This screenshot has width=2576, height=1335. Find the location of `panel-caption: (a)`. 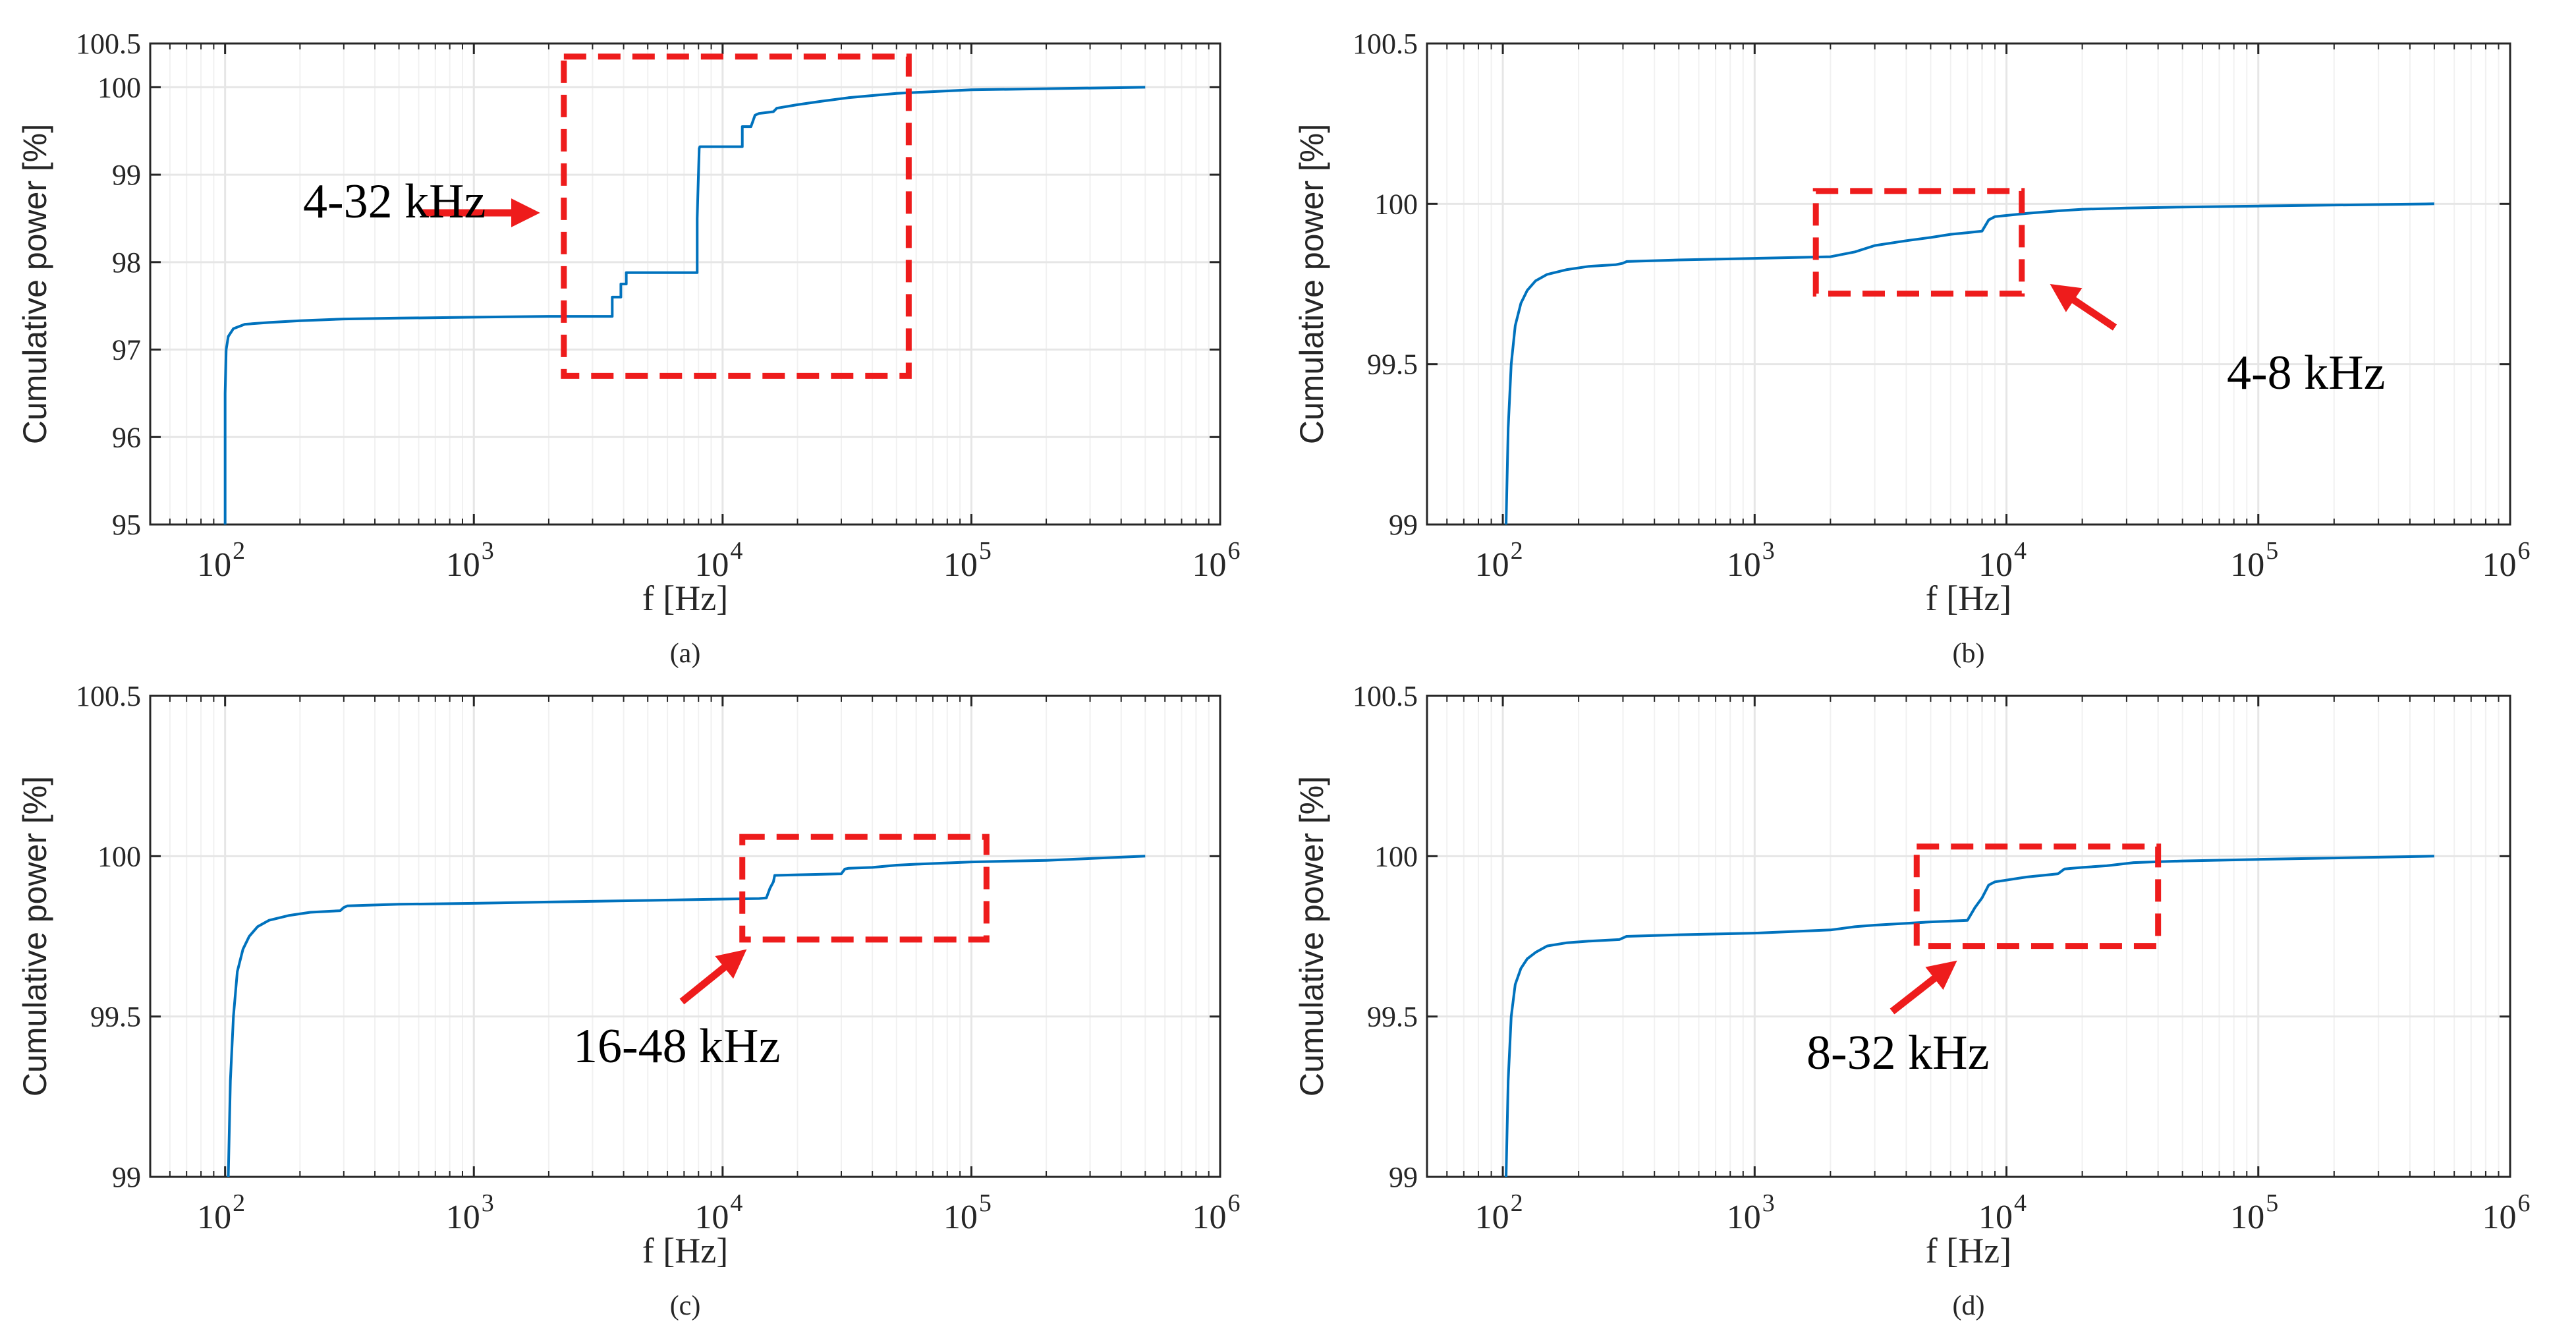

panel-caption: (a) is located at coordinates (685, 654).